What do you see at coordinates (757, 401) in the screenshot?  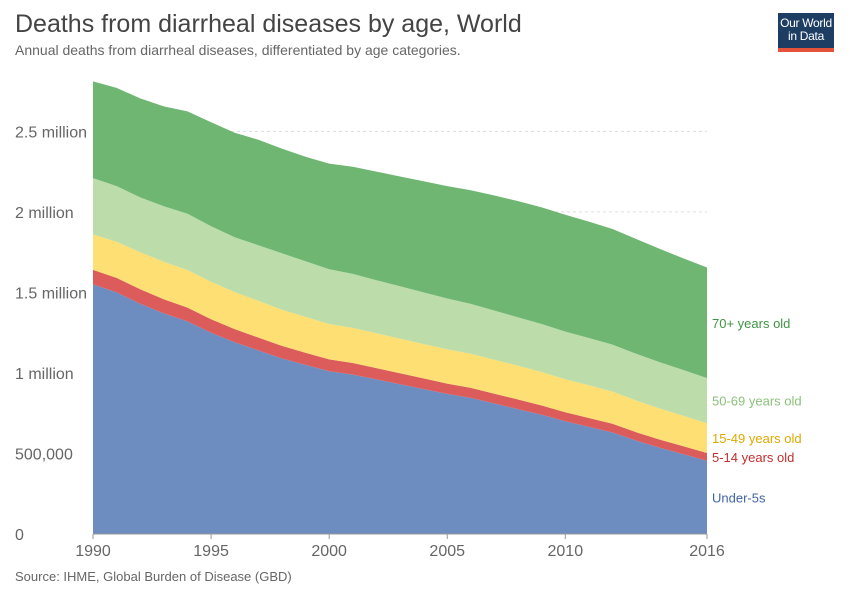 I see `series-label-50-69-years-old: 50-69 years old` at bounding box center [757, 401].